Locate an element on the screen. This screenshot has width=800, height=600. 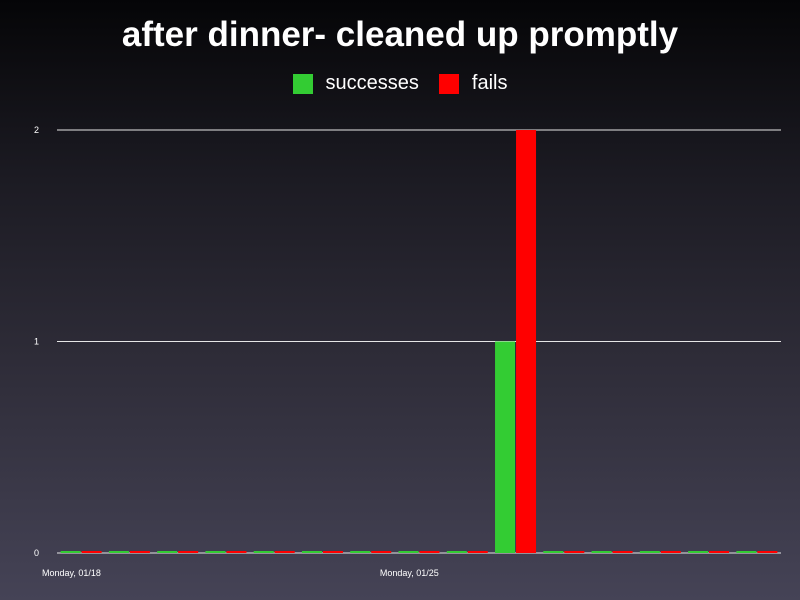
x-tick-label-7: Monday, 01/25 is located at coordinates (409, 573).